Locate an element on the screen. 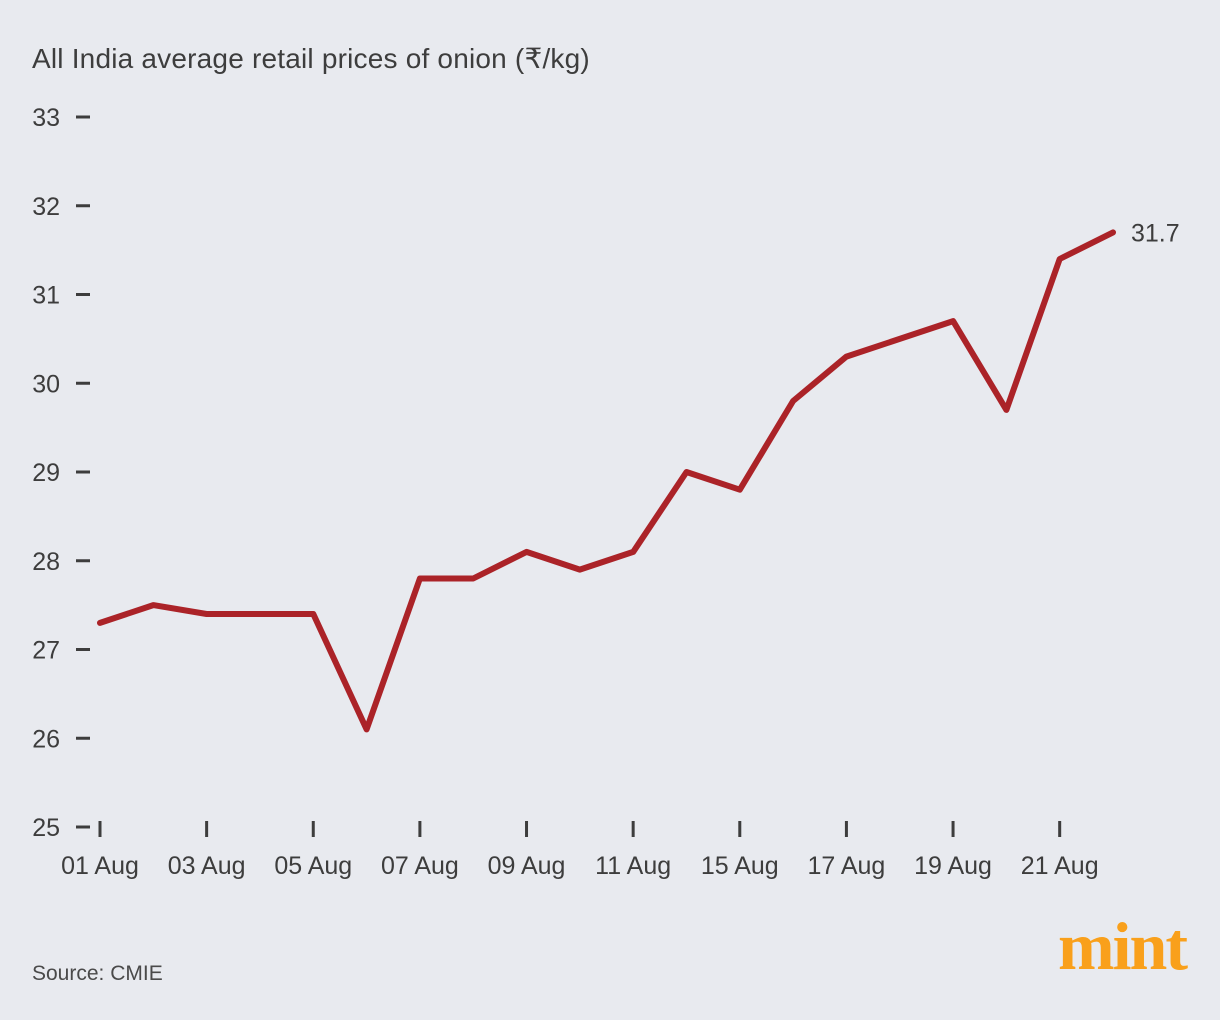 The width and height of the screenshot is (1220, 1020). y-tick-label: 30 is located at coordinates (46, 384).